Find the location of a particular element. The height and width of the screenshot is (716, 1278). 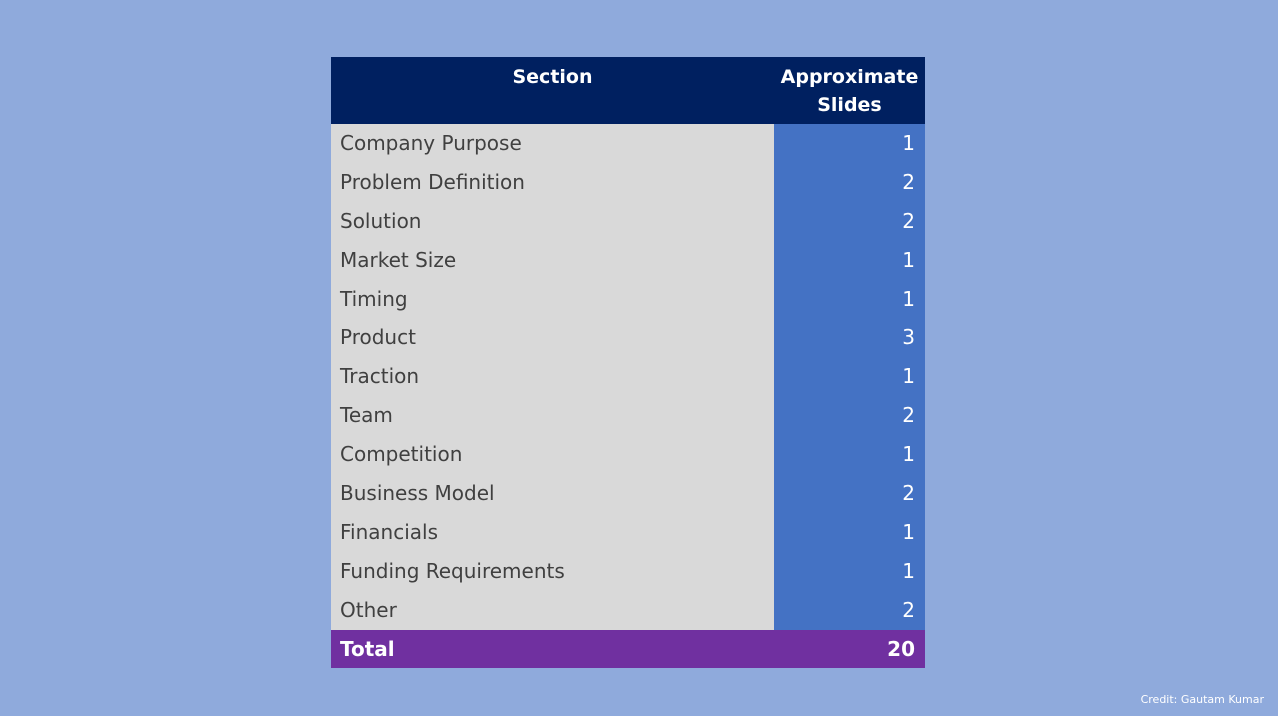

header-section: Section is located at coordinates (552, 77).